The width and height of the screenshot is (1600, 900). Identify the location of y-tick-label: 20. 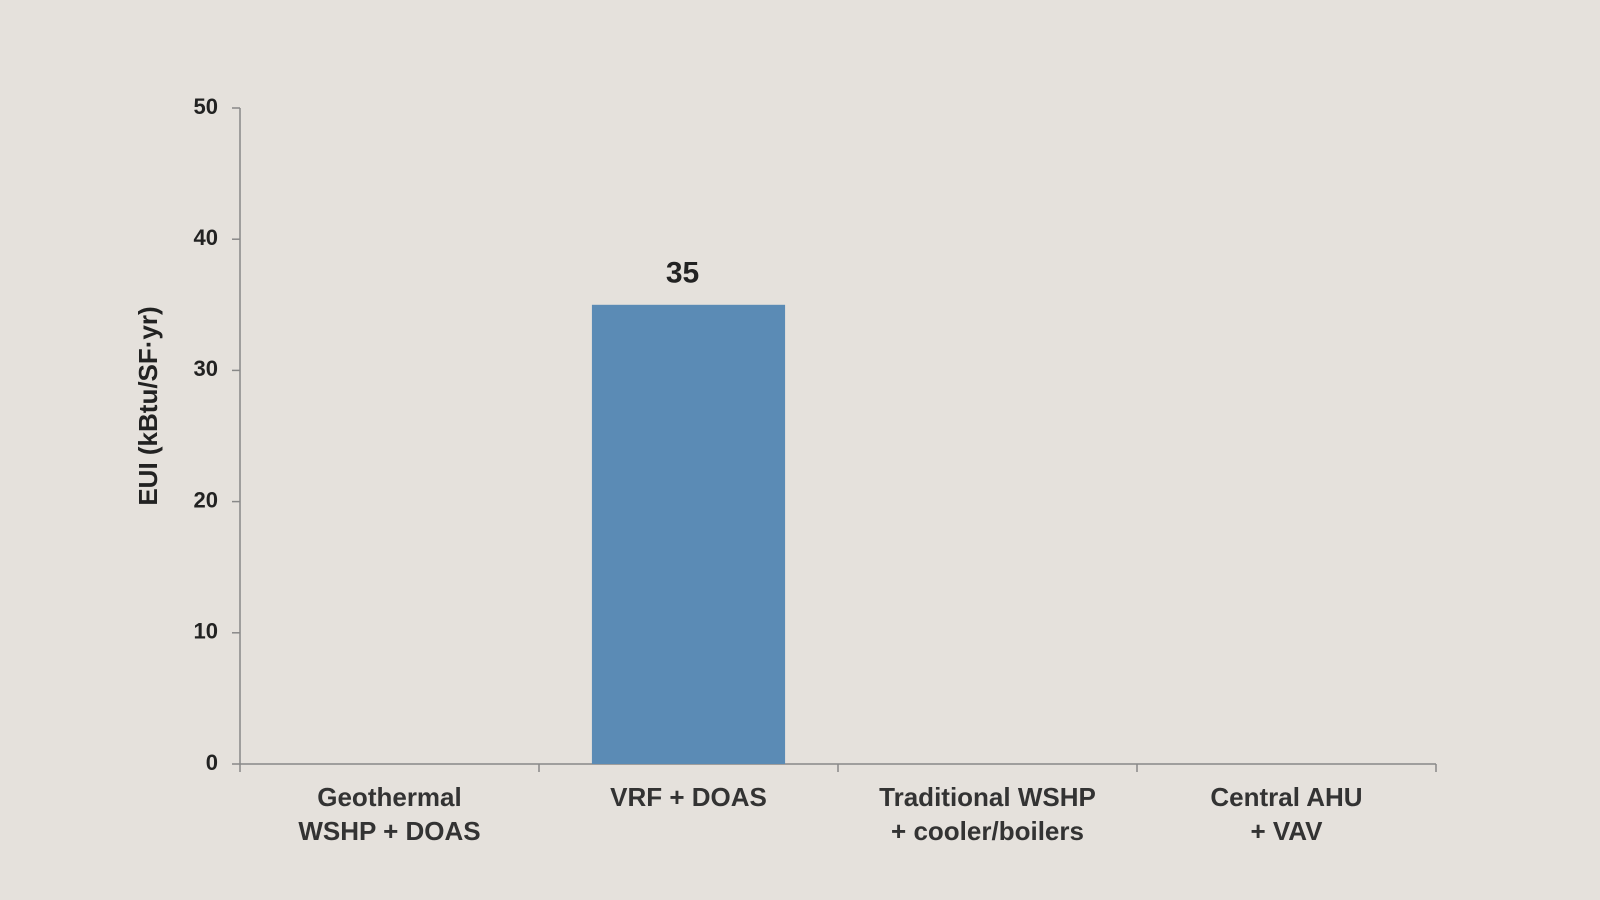
(206, 499).